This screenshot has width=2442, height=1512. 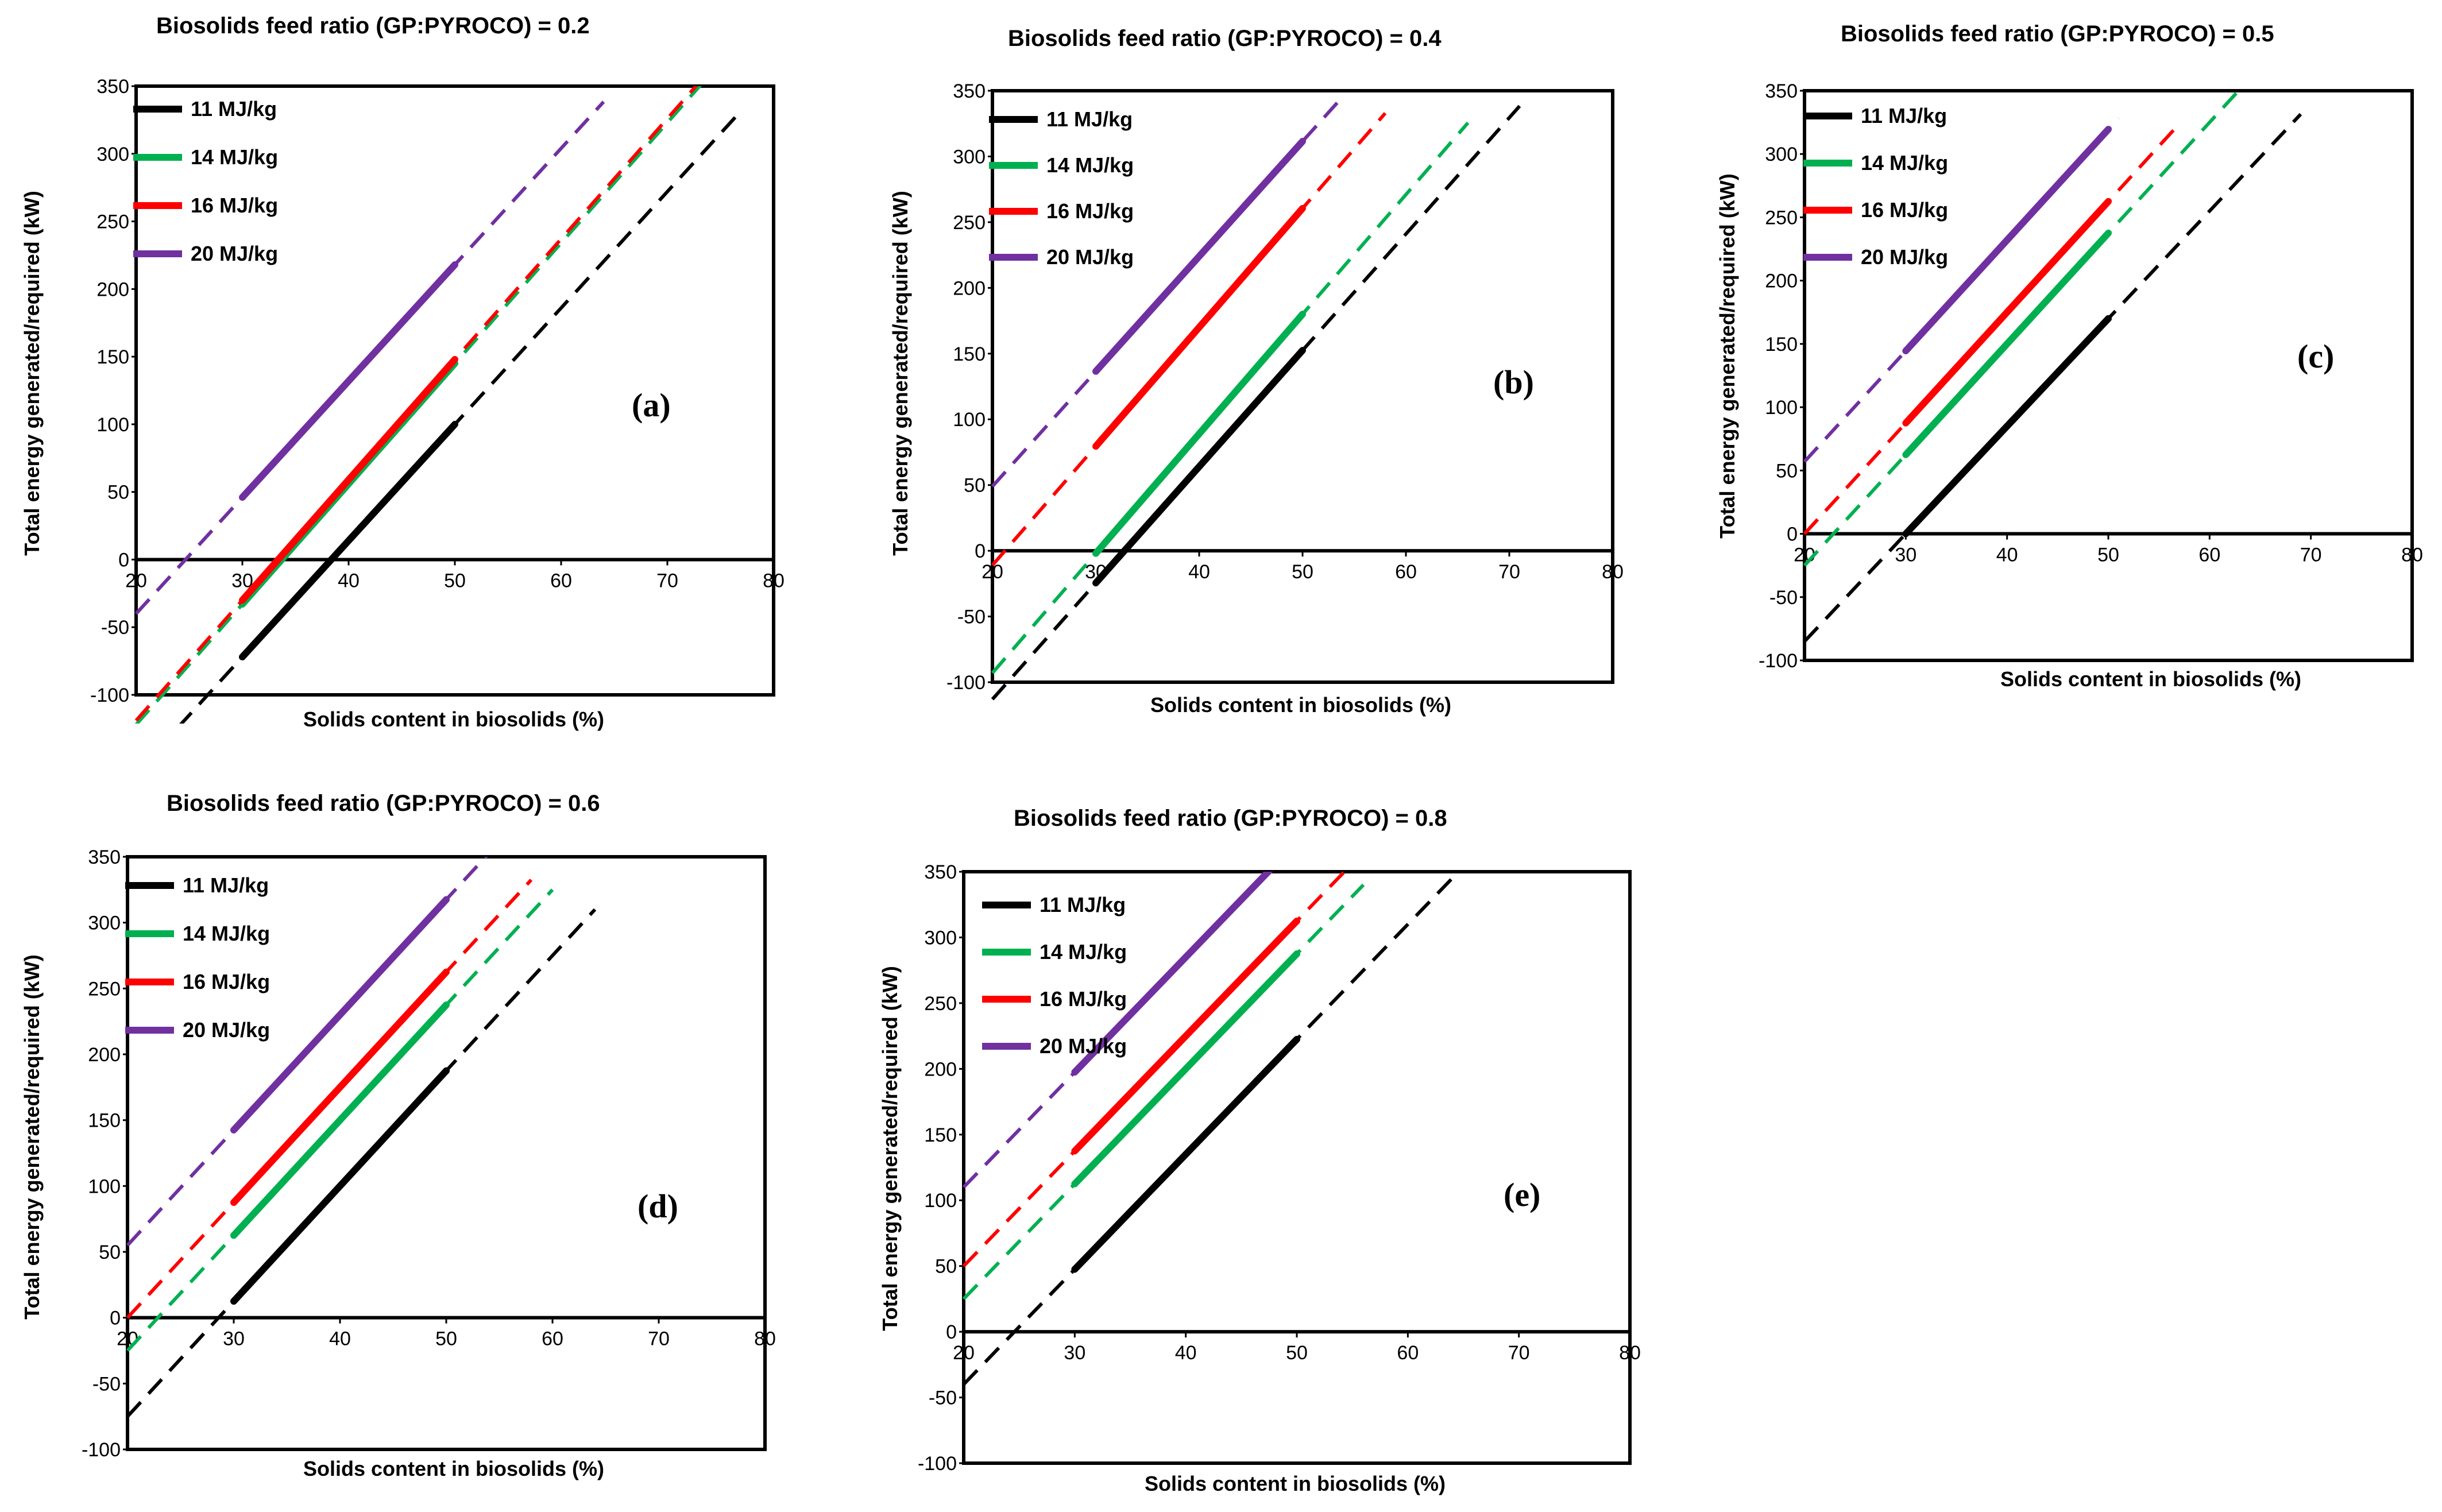 What do you see at coordinates (234, 1339) in the screenshot?
I see `x-tick-label: 30` at bounding box center [234, 1339].